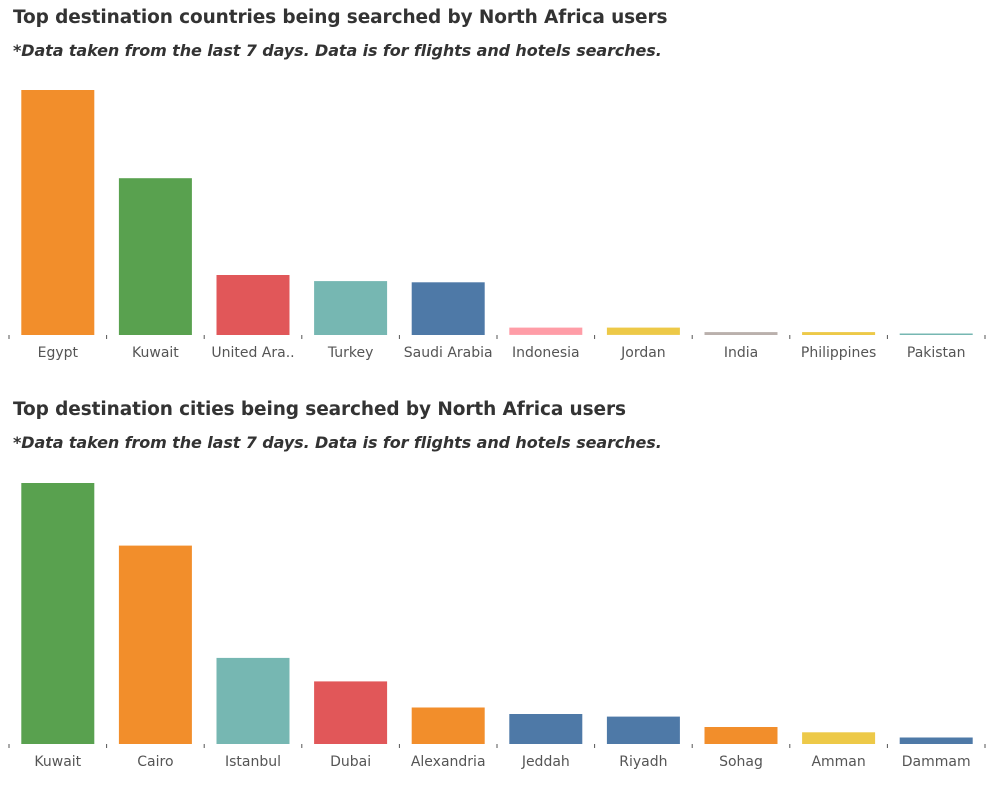  What do you see at coordinates (936, 353) in the screenshot?
I see `x-tick-label: Pakistan` at bounding box center [936, 353].